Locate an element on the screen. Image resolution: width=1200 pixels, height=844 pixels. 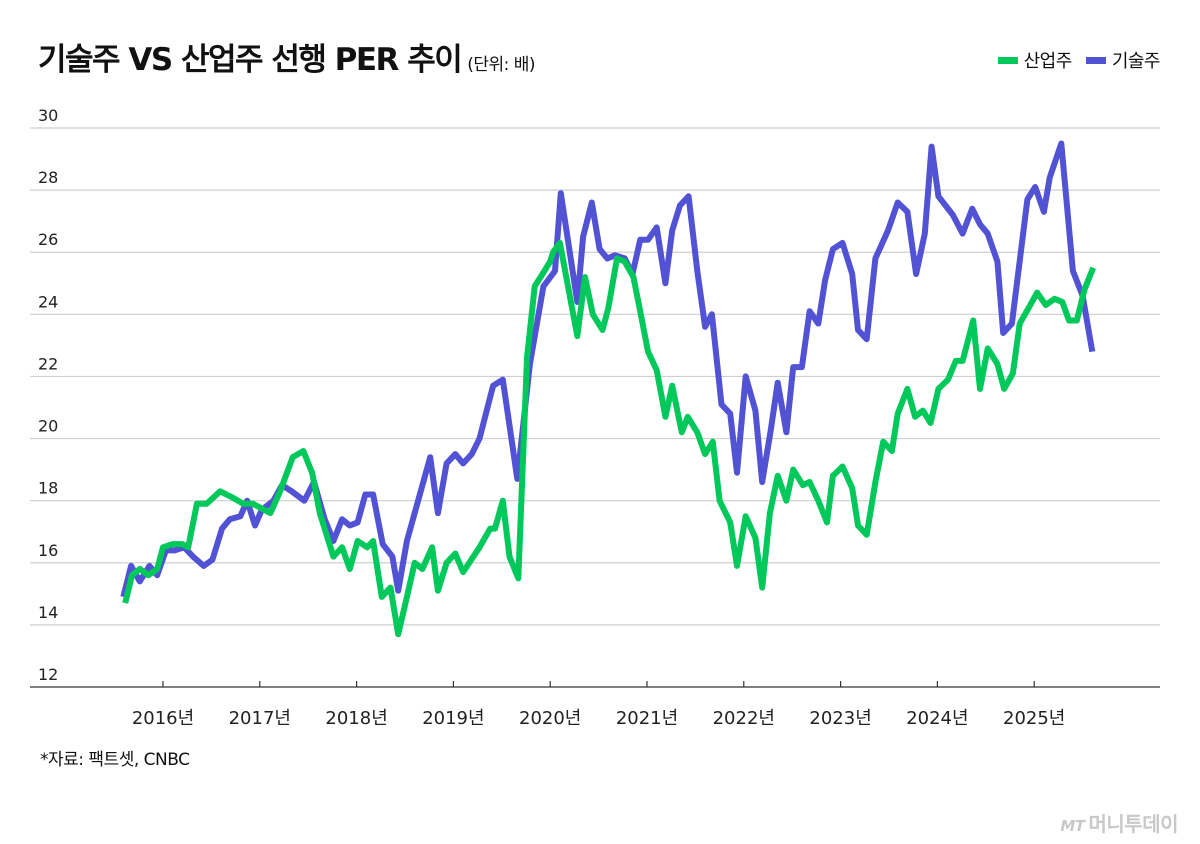
x-tick-label: 2020년 is located at coordinates (550, 718).